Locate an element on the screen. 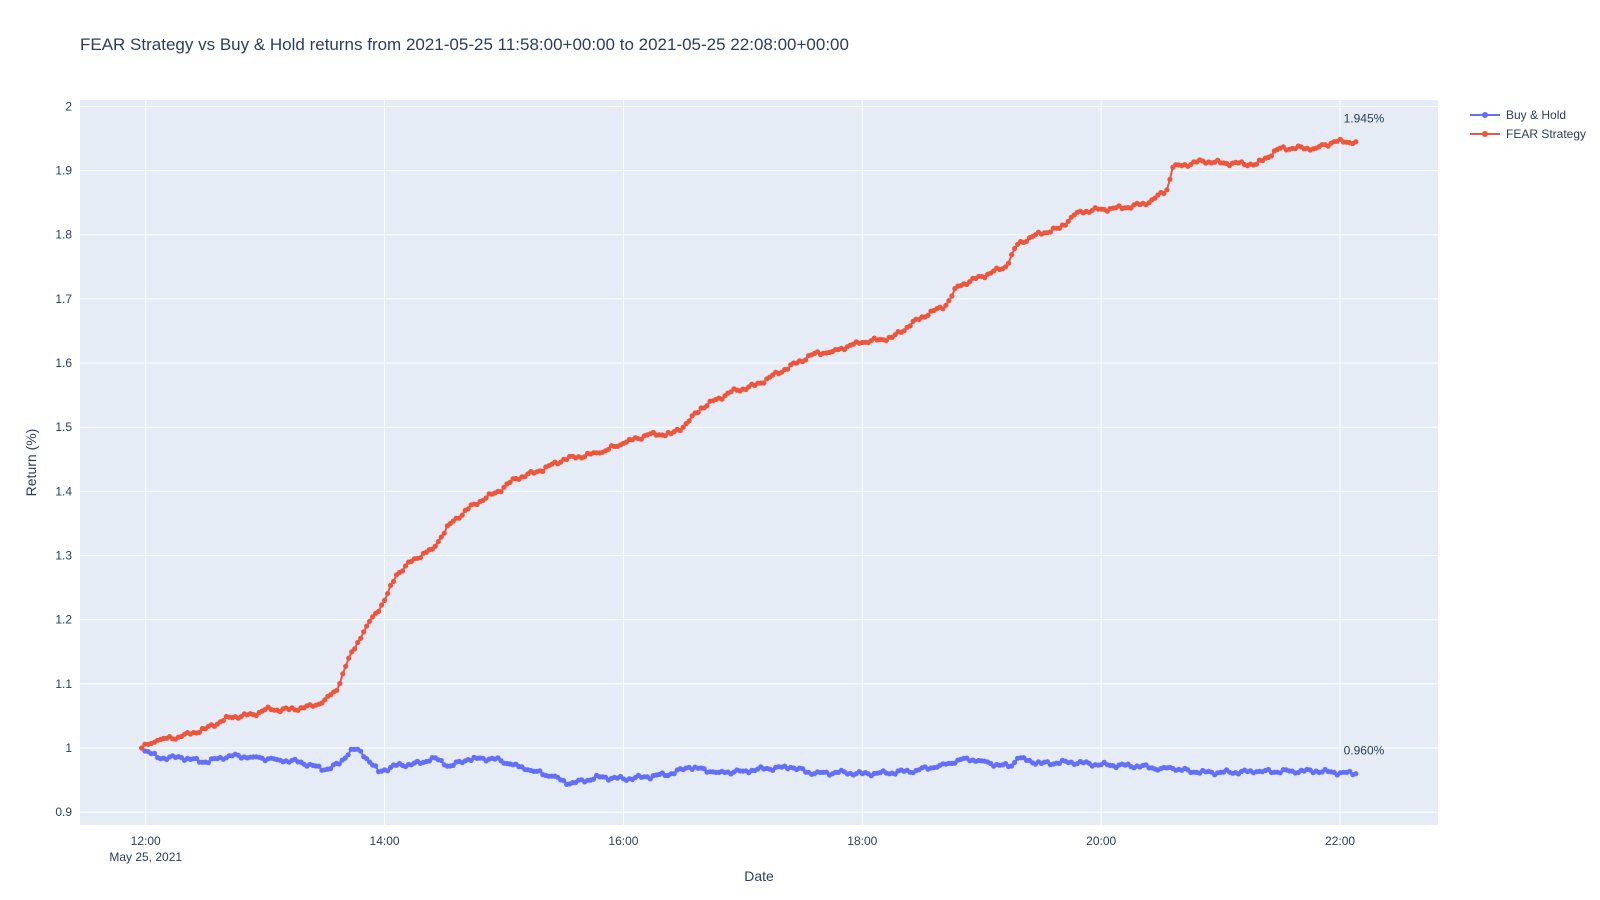 This screenshot has height=900, width=1600. y-tick-label: 1.6 is located at coordinates (63, 363).